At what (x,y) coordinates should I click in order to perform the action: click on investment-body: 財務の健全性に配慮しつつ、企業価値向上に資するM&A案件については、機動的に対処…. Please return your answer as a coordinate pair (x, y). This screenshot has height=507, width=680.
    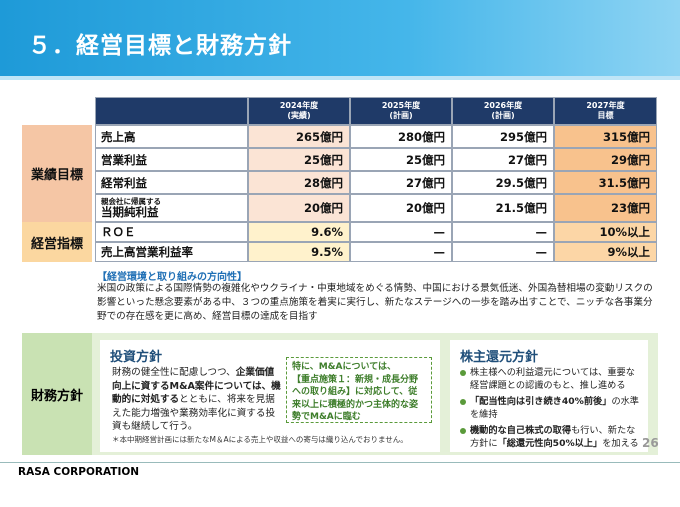
    Looking at the image, I should click on (197, 400).